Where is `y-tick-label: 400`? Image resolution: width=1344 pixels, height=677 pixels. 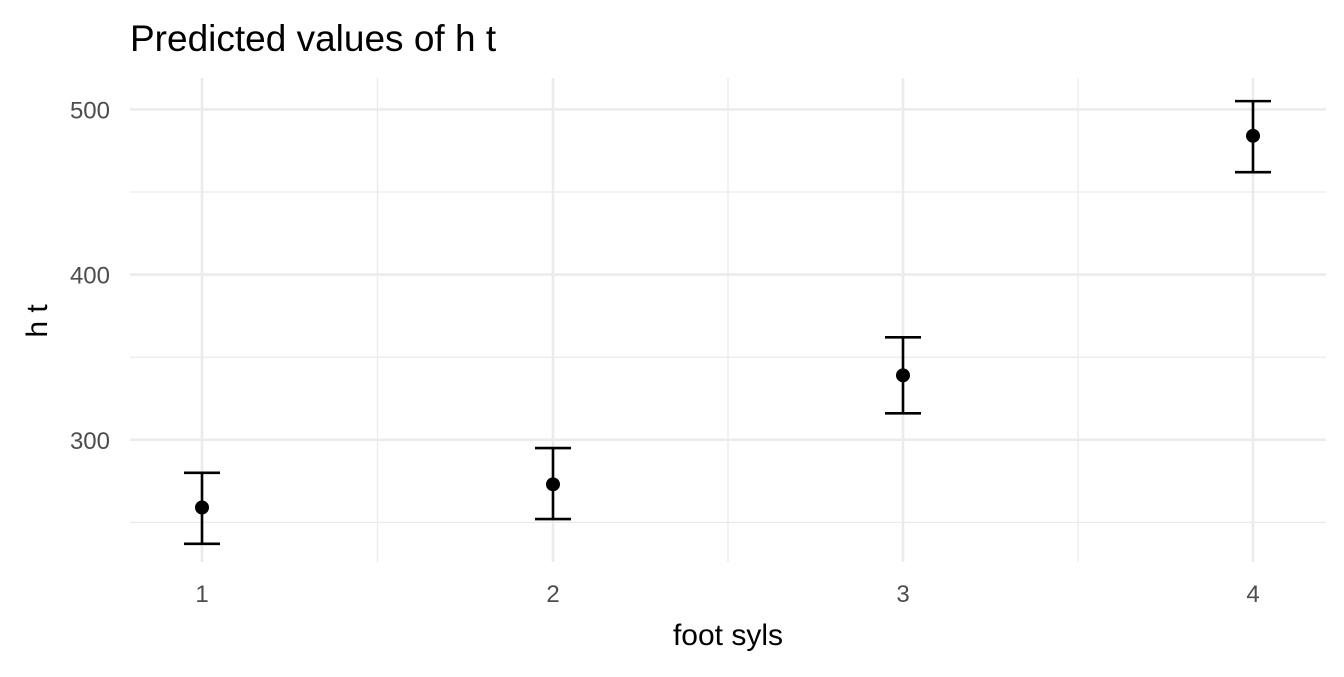 y-tick-label: 400 is located at coordinates (90, 276).